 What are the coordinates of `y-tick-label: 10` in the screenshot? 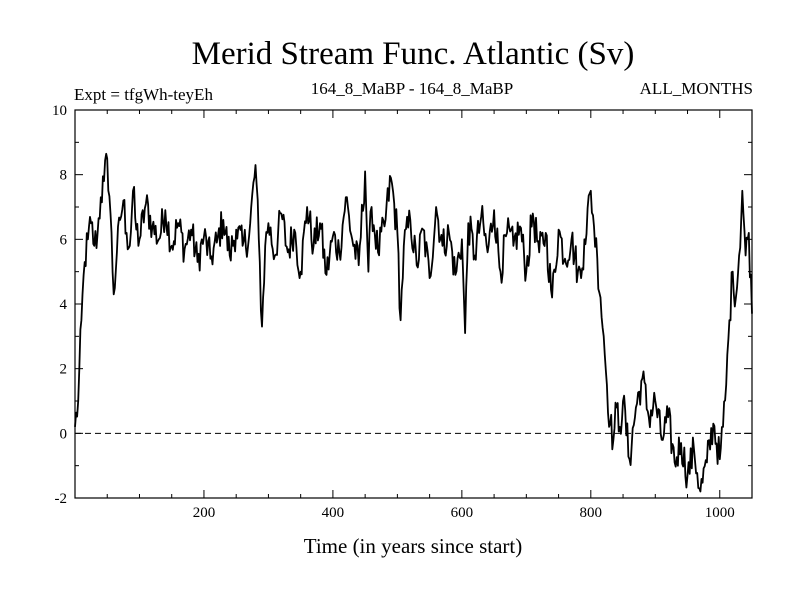 It's located at (59, 111).